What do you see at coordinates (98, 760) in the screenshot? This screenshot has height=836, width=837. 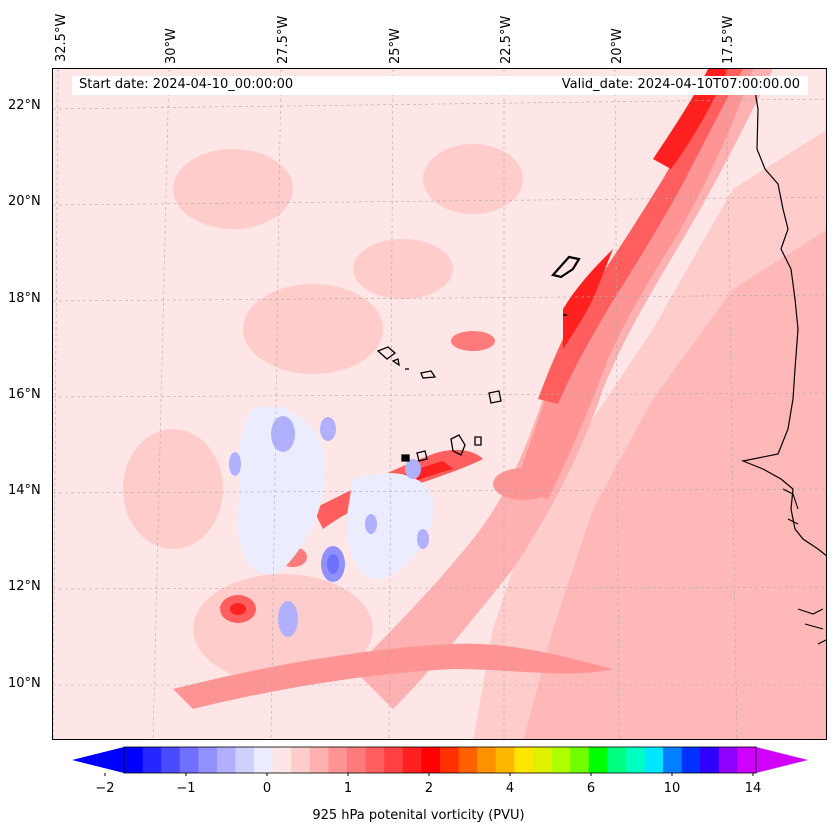 I see `colorbar-extend-low` at bounding box center [98, 760].